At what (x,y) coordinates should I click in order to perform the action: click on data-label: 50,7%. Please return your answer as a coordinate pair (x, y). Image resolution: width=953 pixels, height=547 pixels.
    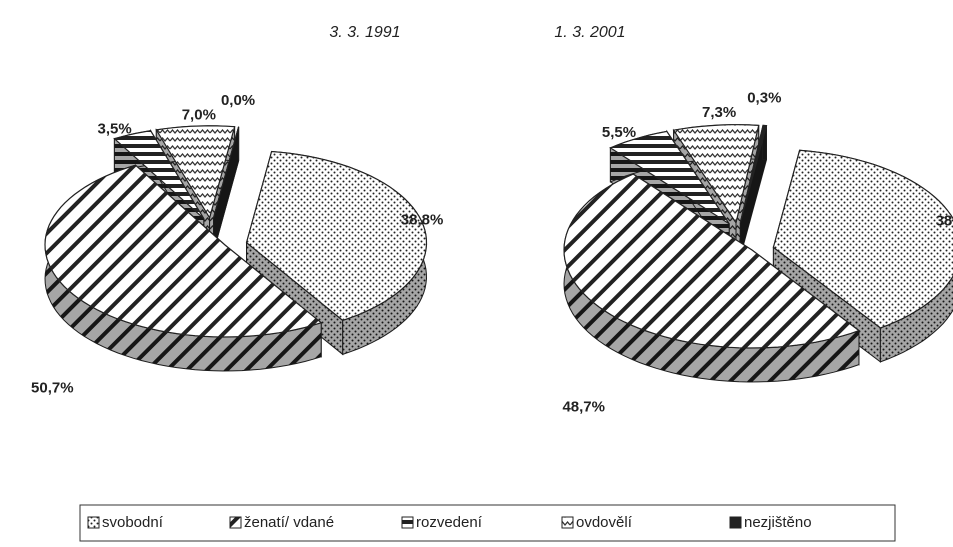
    Looking at the image, I should click on (52, 387).